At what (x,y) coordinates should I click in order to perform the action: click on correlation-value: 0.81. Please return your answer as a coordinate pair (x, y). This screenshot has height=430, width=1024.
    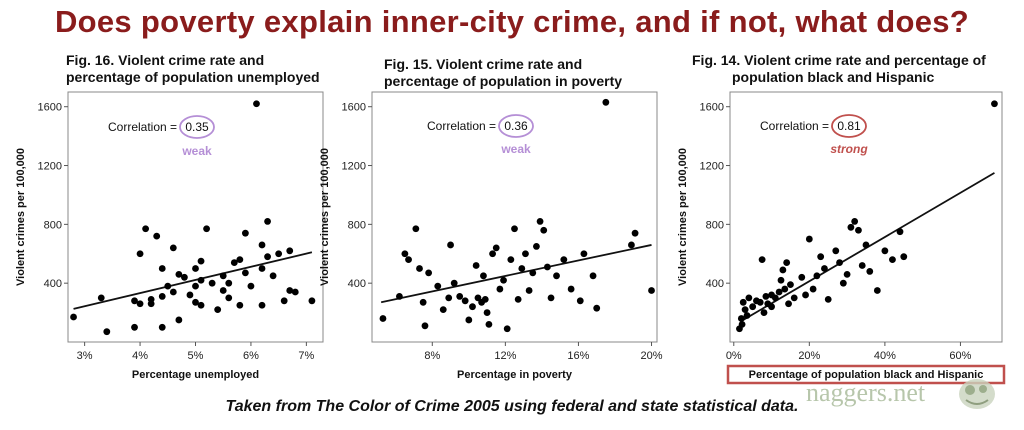
    Looking at the image, I should click on (849, 126).